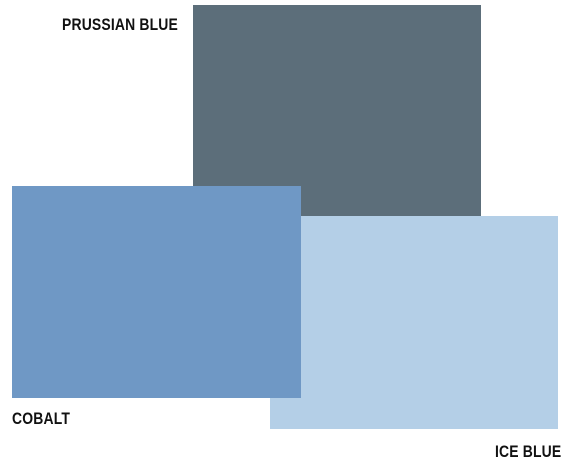 The image size is (576, 467). Describe the element at coordinates (41, 418) in the screenshot. I see `cobalt-label: COBALT` at that location.